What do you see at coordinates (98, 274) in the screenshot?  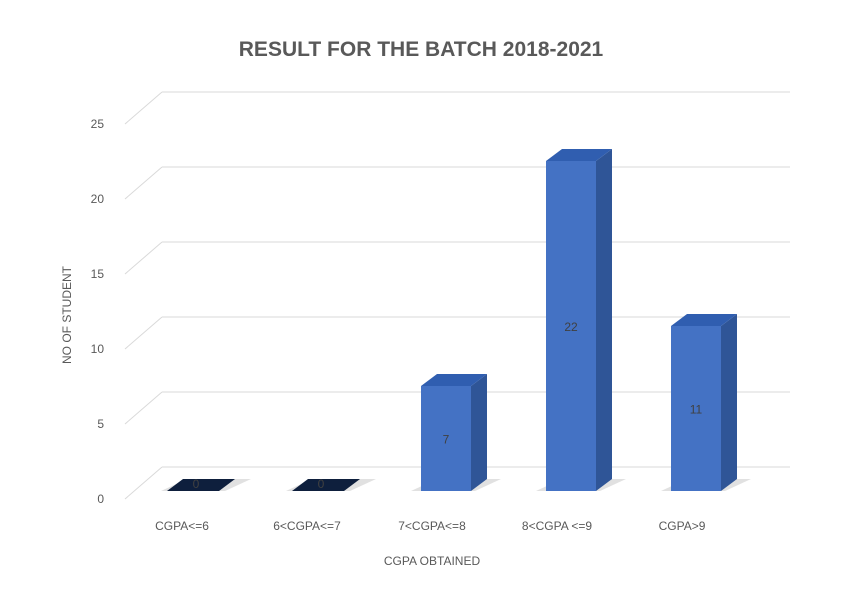 I see `y-tick-label: 15` at bounding box center [98, 274].